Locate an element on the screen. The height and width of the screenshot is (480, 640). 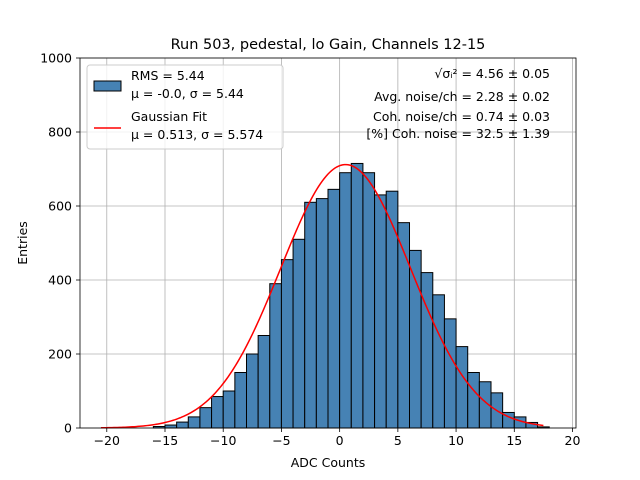
x-tick-label: −15 is located at coordinates (165, 440).